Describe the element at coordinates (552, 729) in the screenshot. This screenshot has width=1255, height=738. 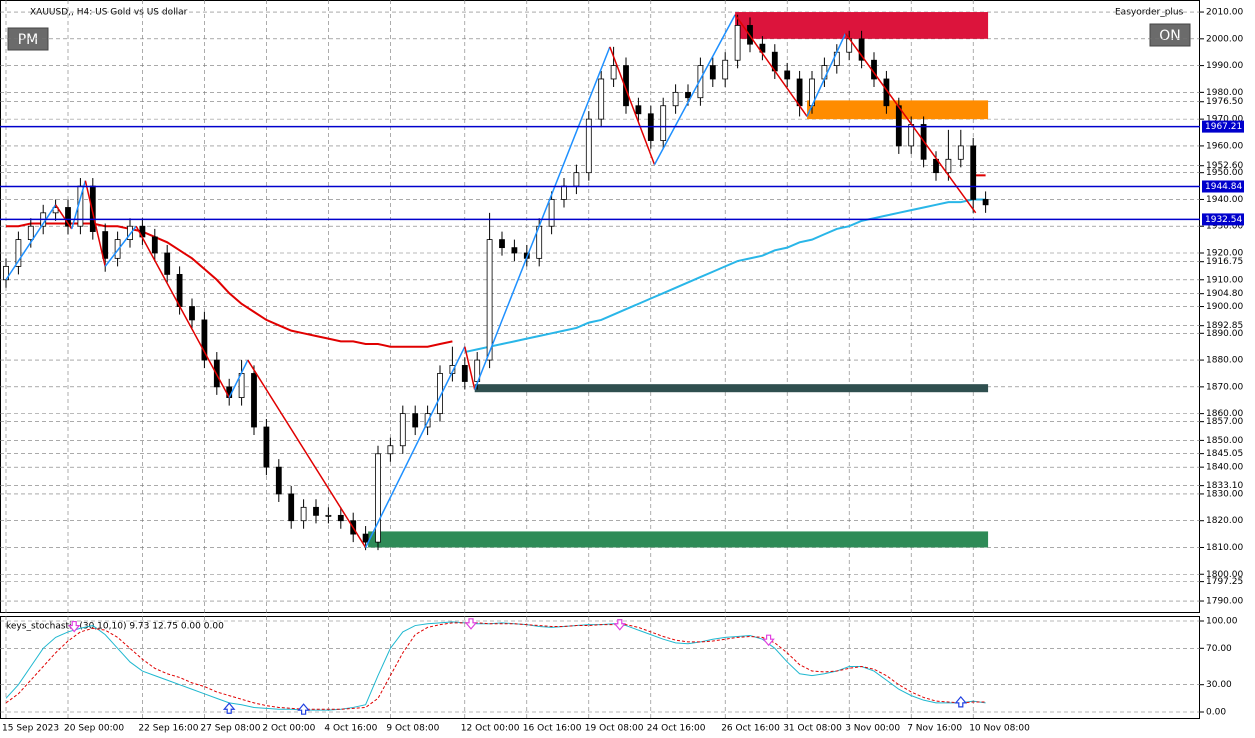
I see `x-tick-label: 16 Oct 16:00` at that location.